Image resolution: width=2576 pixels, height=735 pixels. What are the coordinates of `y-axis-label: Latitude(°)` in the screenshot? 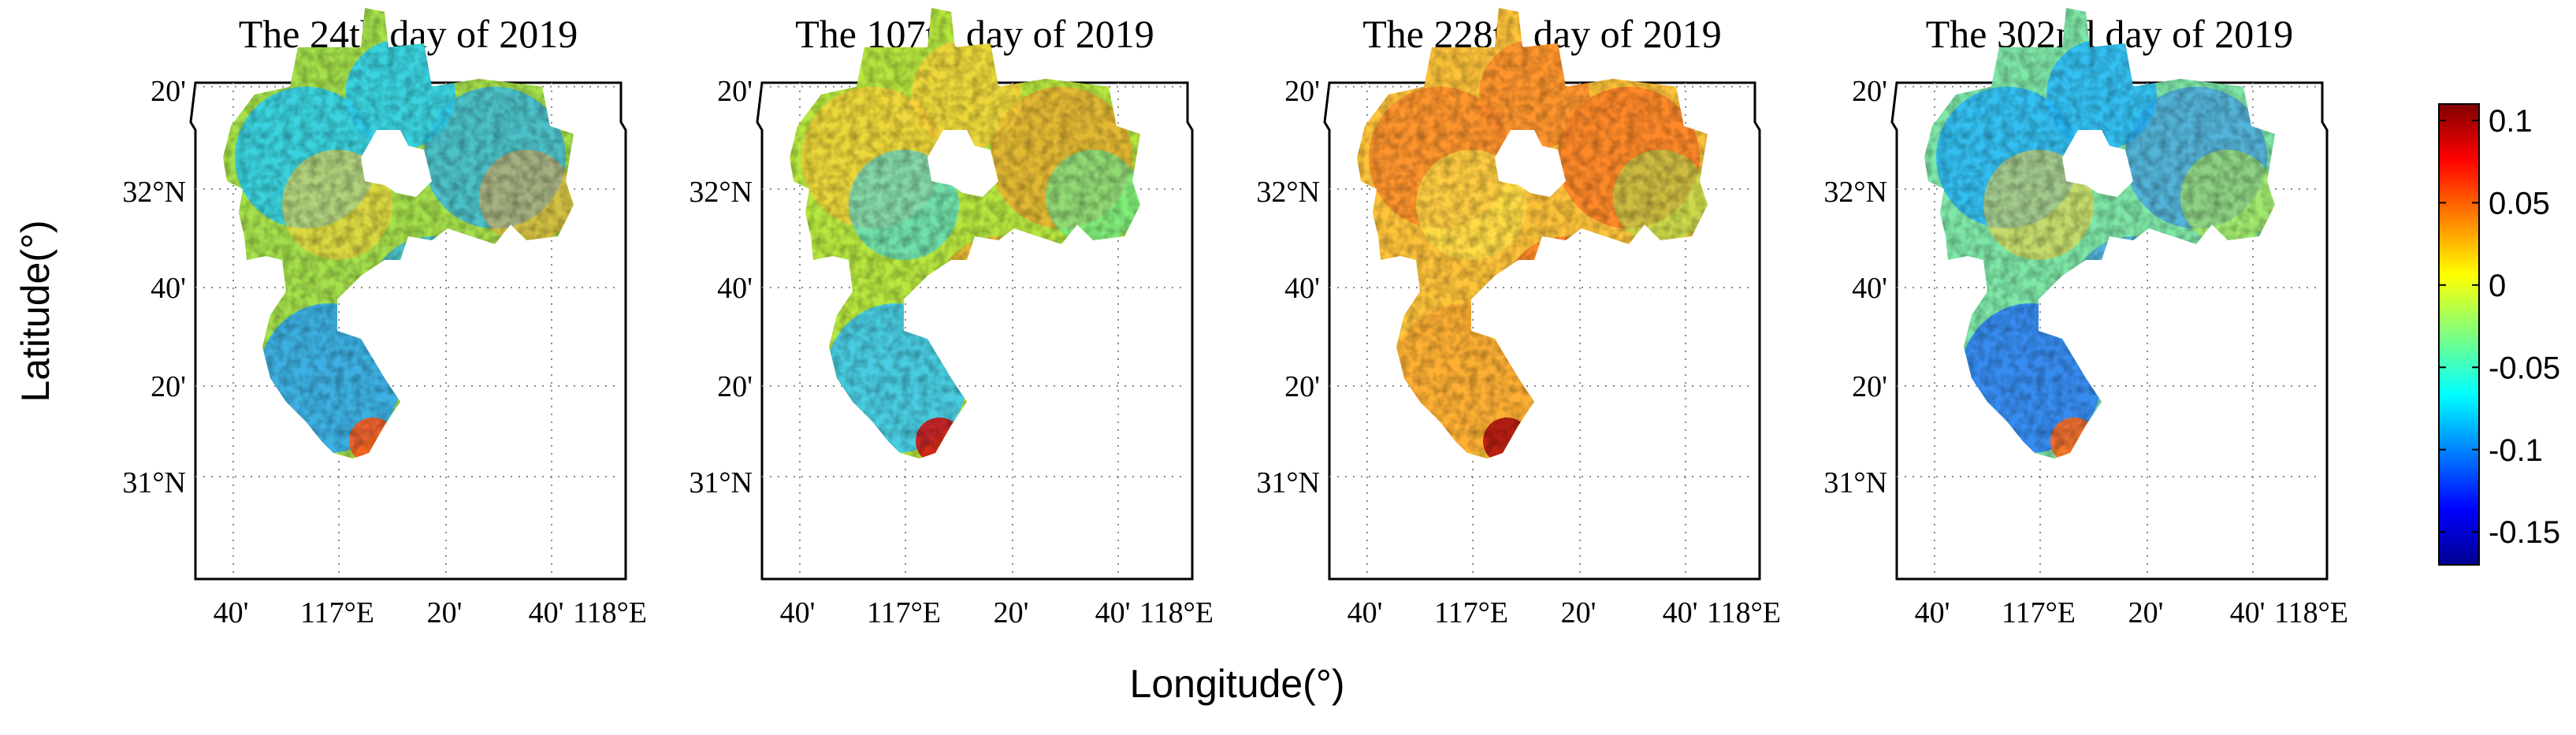 It's located at (35, 311).